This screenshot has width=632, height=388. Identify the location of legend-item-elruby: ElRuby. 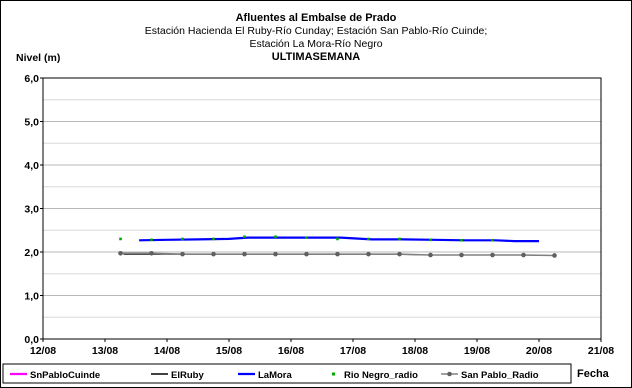
(177, 375).